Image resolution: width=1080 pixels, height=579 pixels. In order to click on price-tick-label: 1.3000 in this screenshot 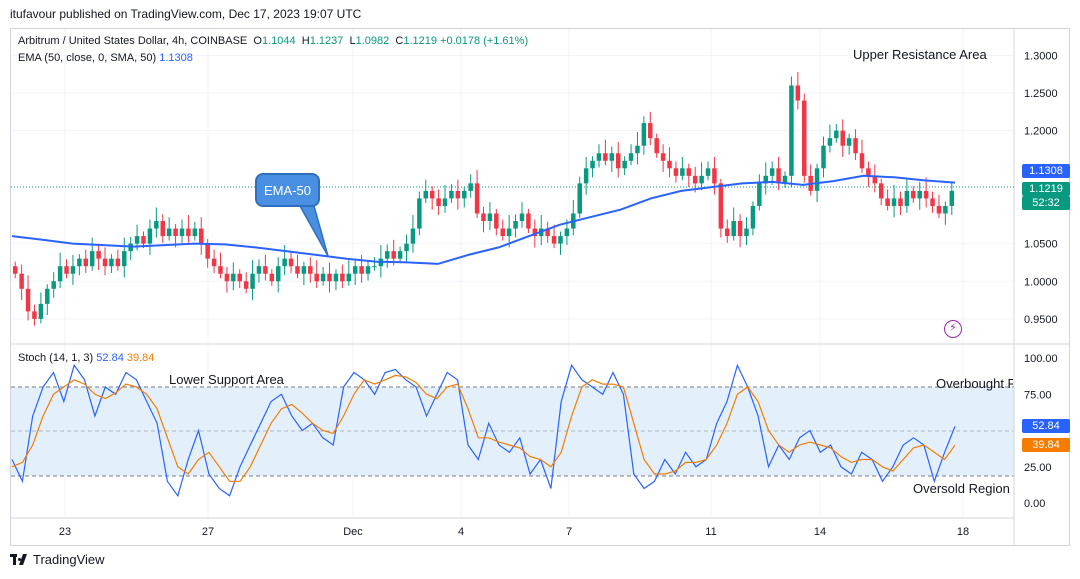, I will do `click(1041, 56)`.